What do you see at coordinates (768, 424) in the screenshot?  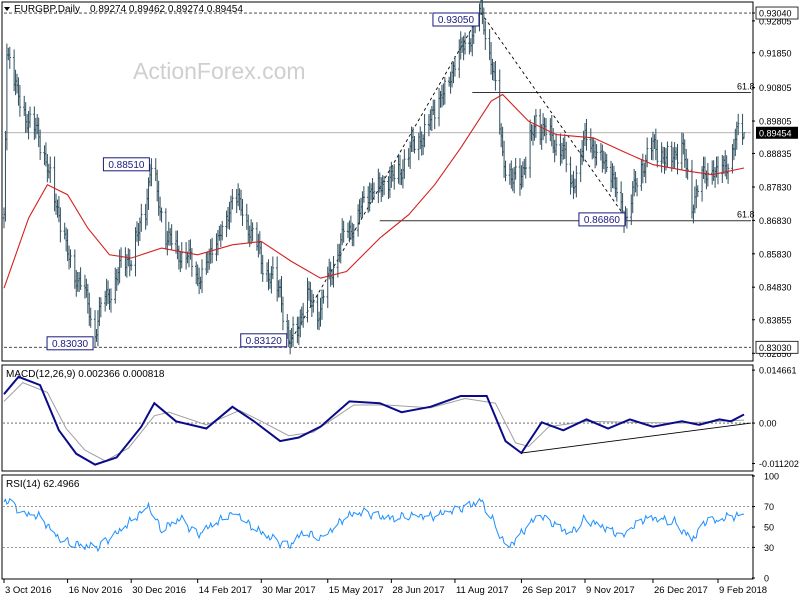 I see `macd-axis-label: 0.00` at bounding box center [768, 424].